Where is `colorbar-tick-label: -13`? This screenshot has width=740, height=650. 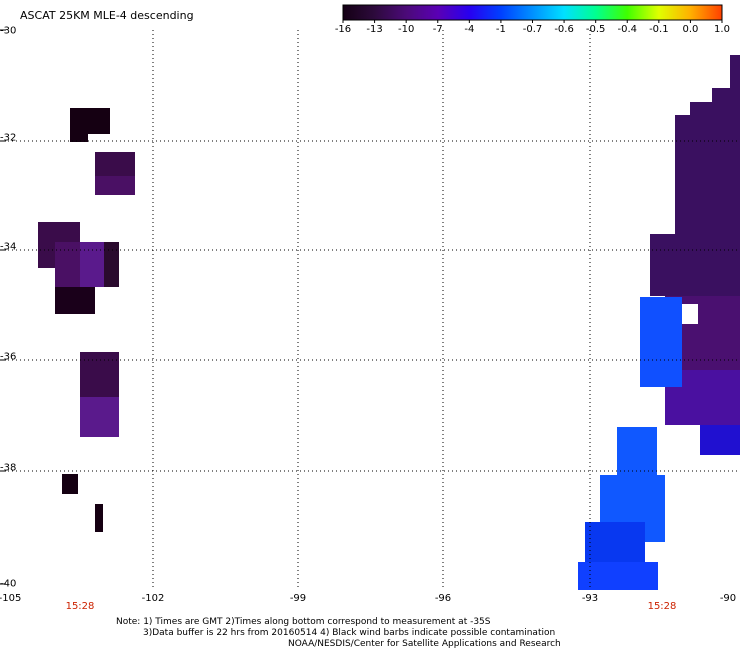 colorbar-tick-label: -13 is located at coordinates (374, 29).